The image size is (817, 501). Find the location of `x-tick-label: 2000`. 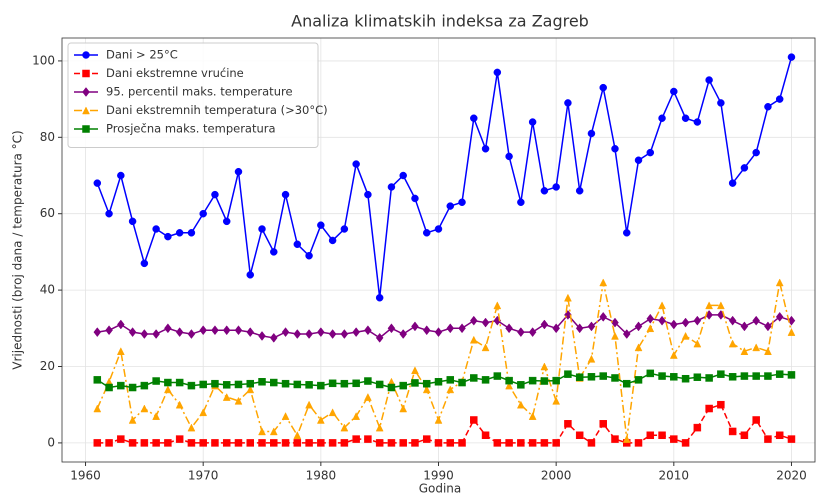

x-tick-label: 2000 is located at coordinates (556, 476).